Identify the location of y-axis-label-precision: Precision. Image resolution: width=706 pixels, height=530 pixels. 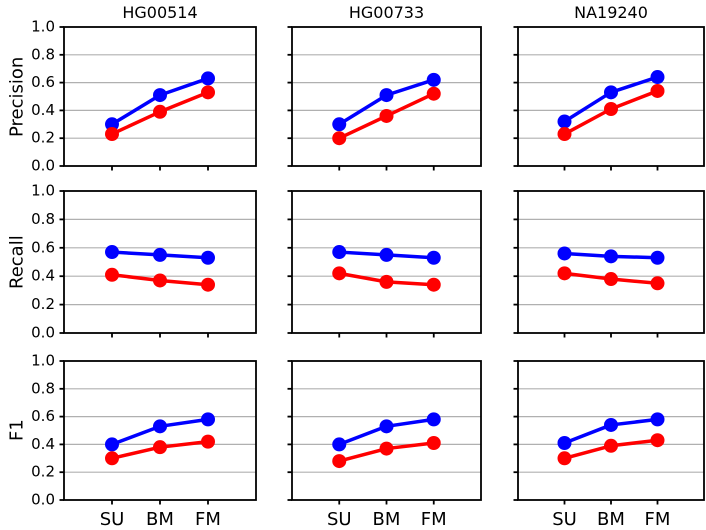
(17, 96).